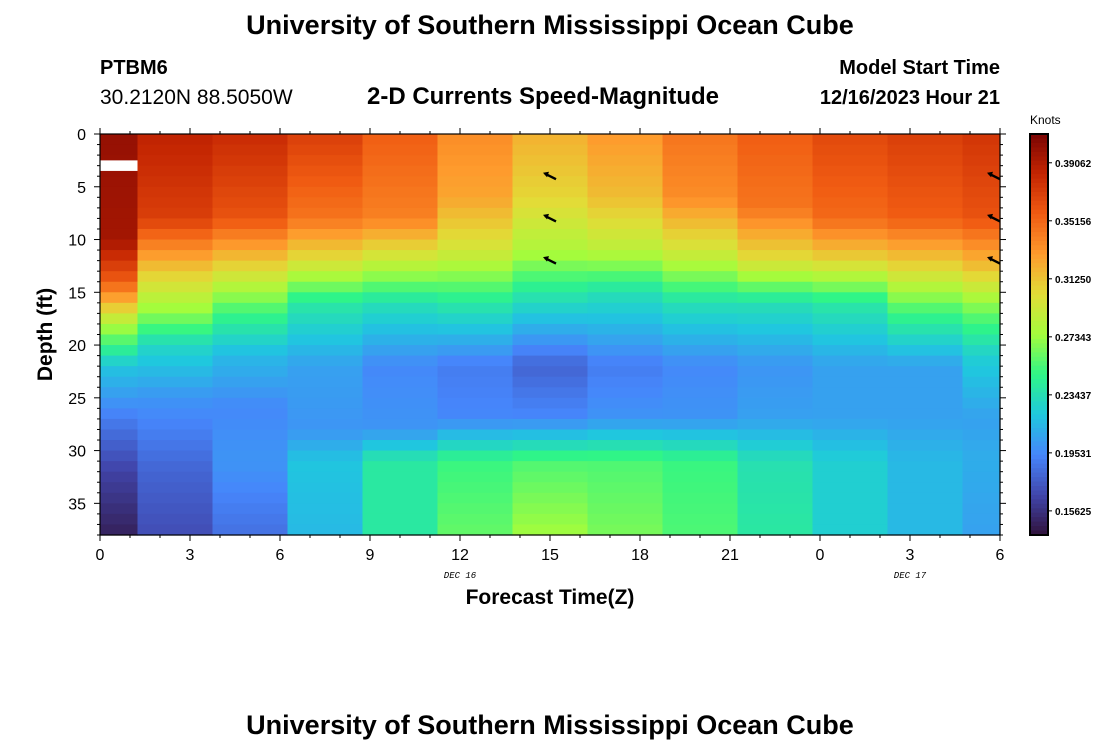 The height and width of the screenshot is (750, 1100). I want to click on y-tick-label: 35, so click(77, 504).